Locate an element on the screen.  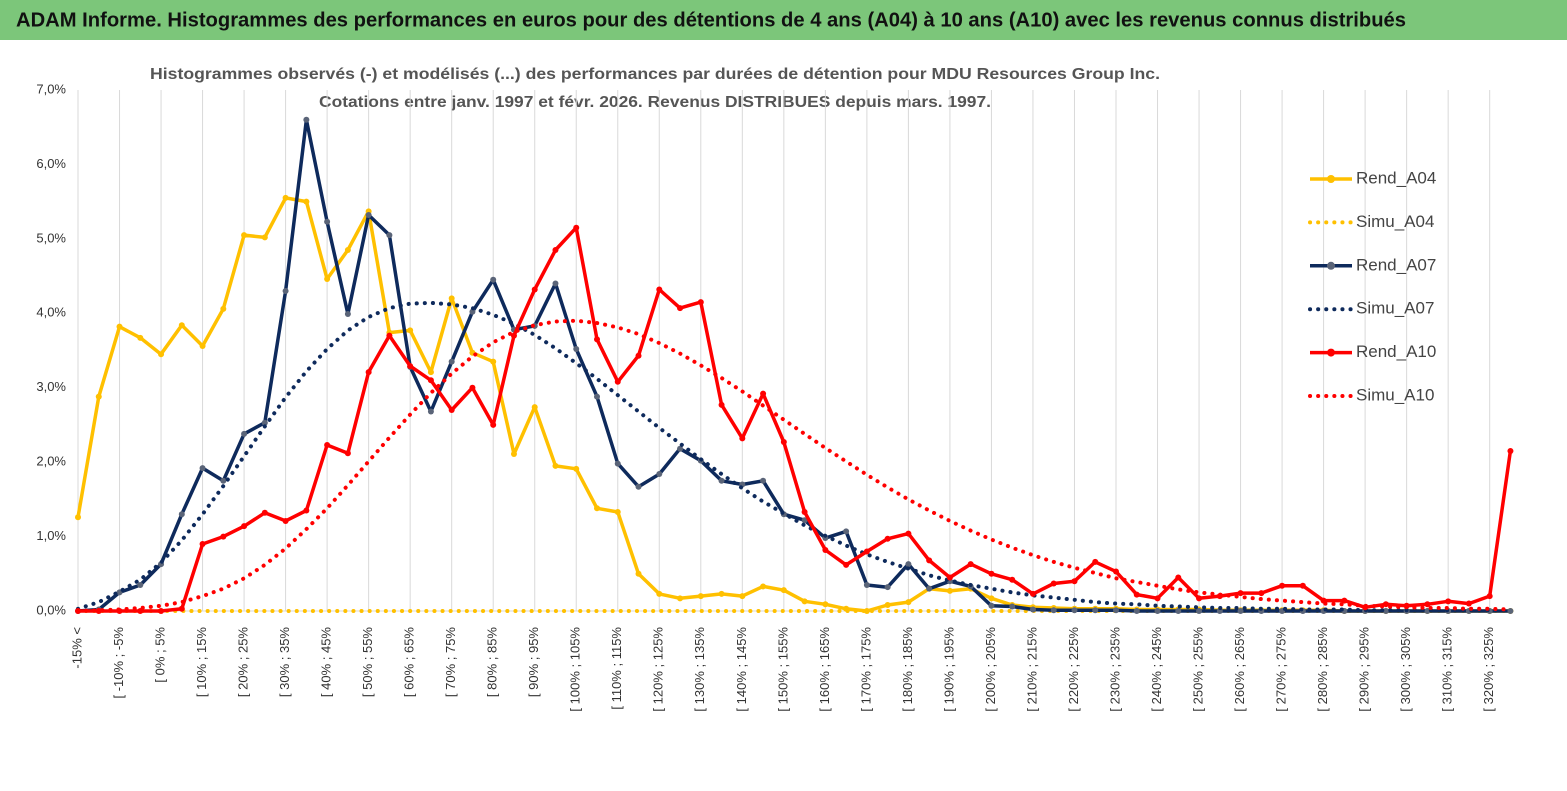
x-tick-label: [ 250% ; 255% is located at coordinates (1197, 669).